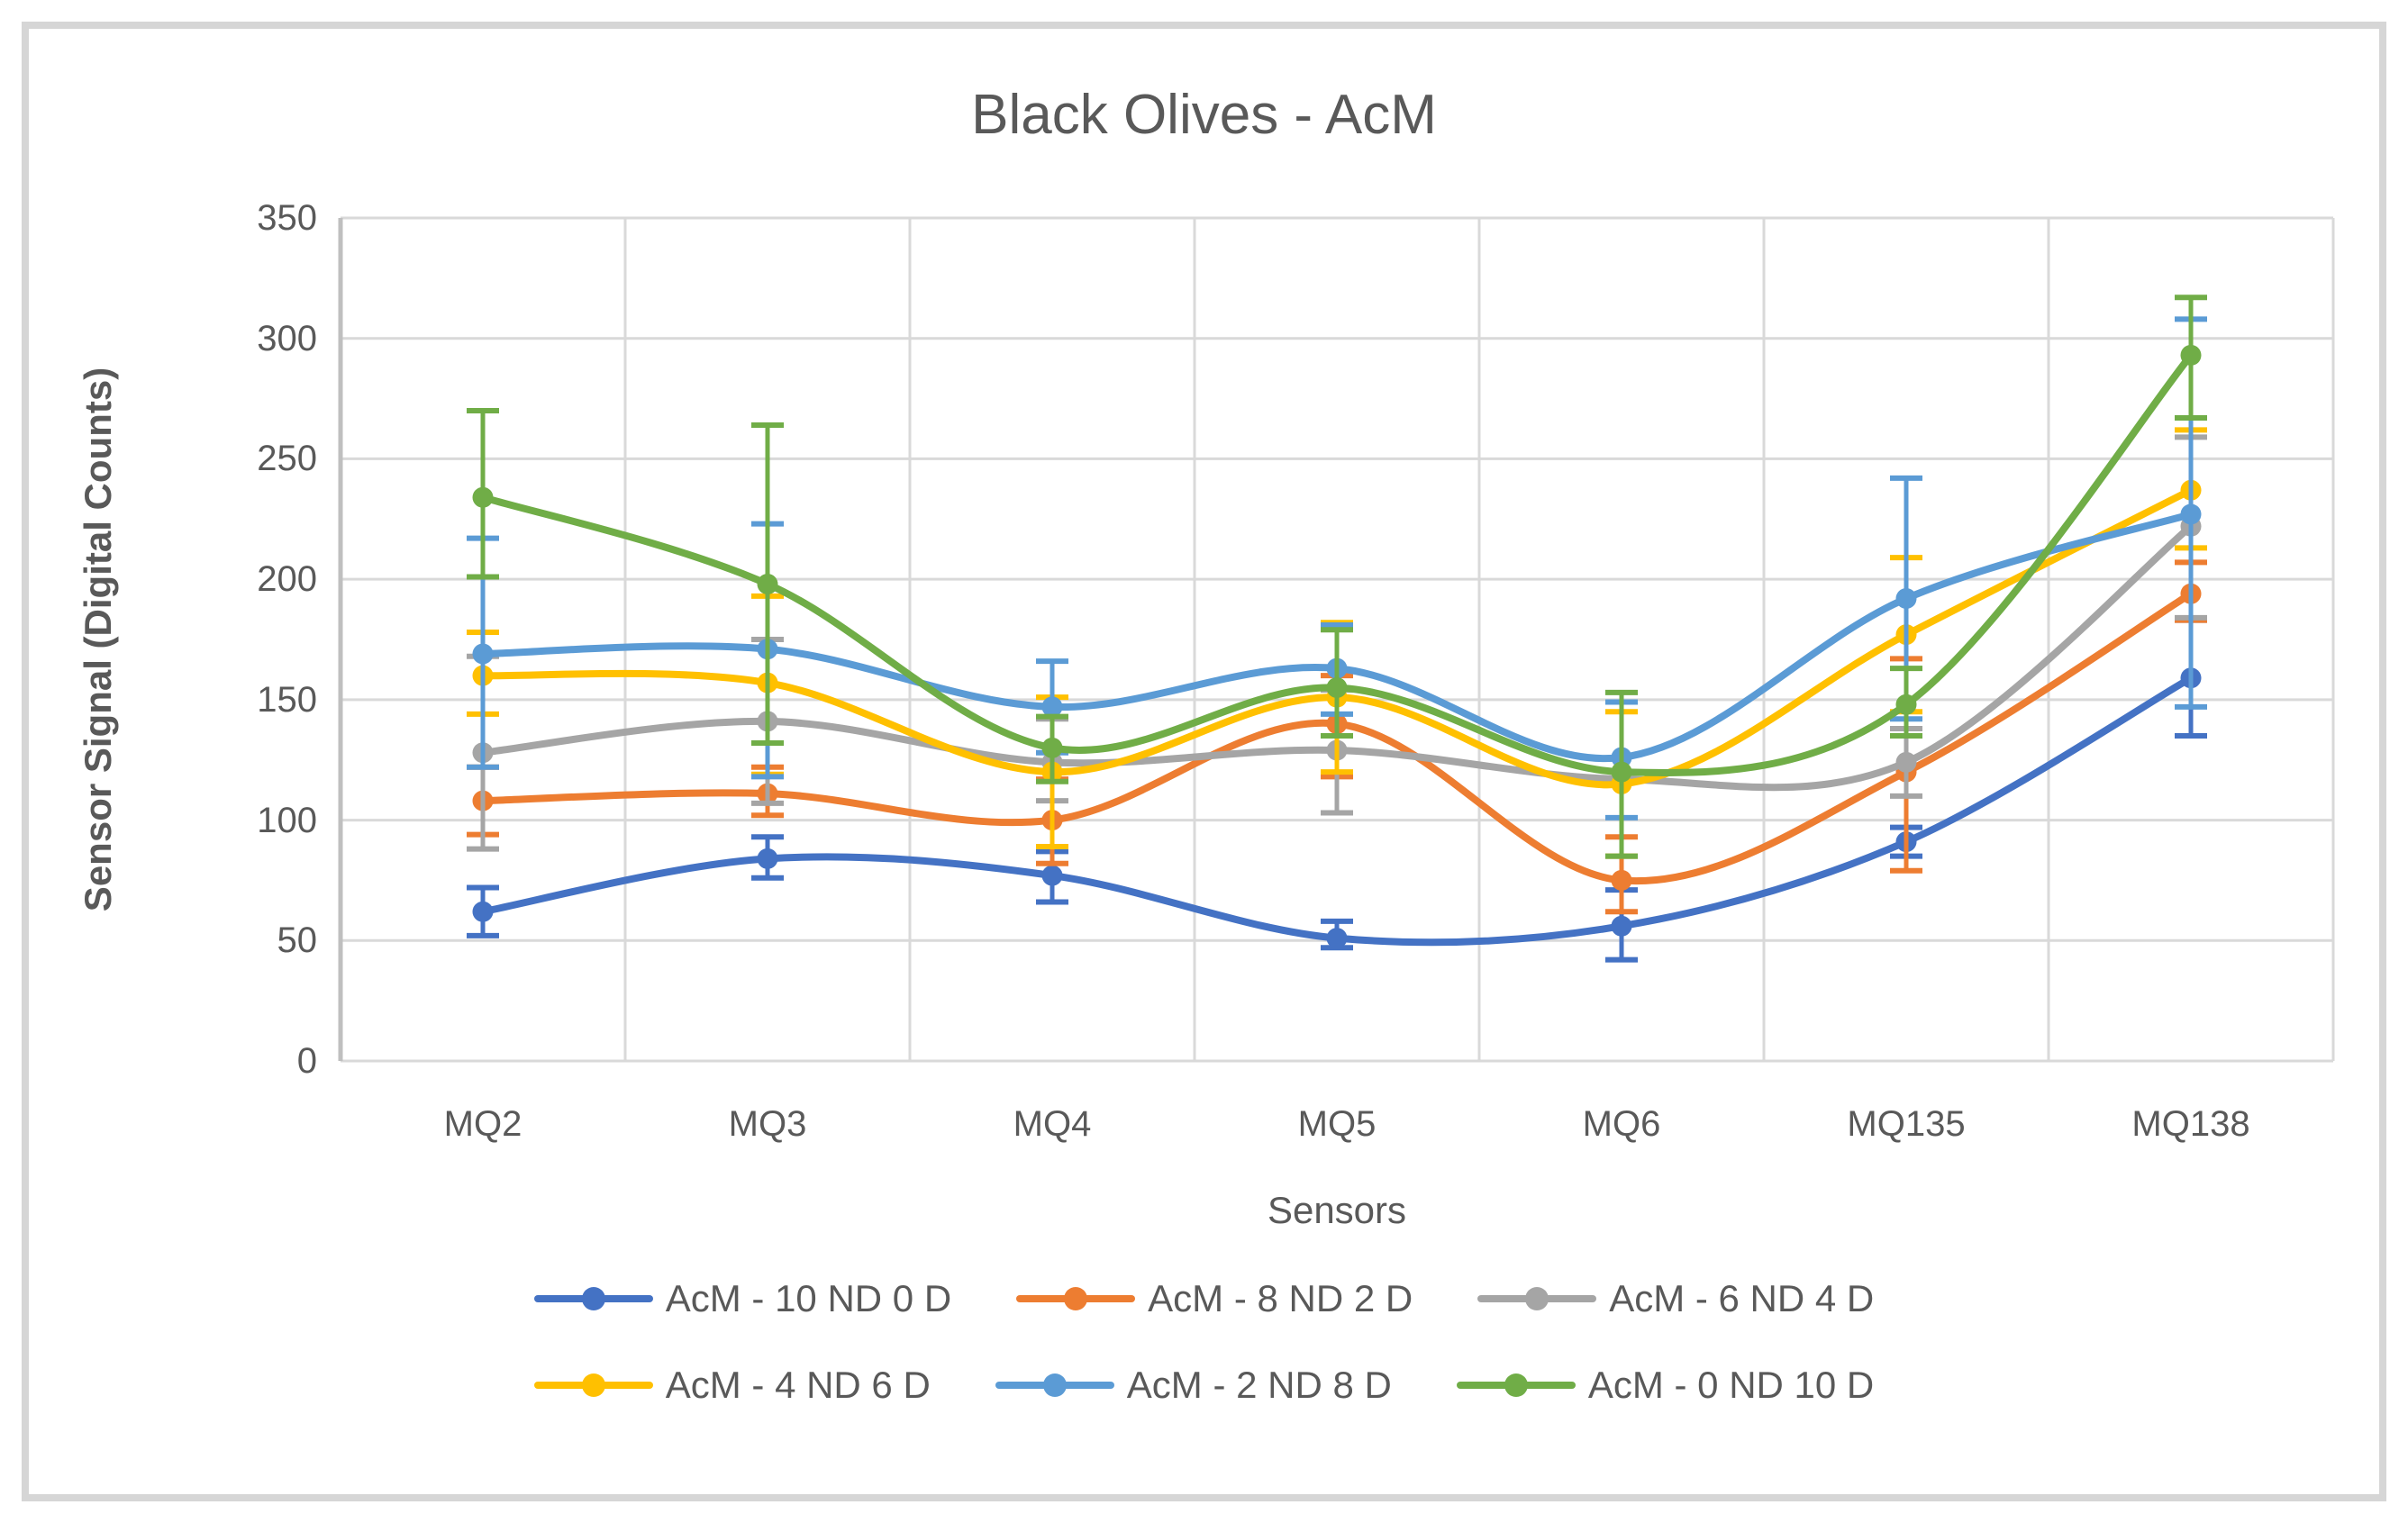 This screenshot has height=1523, width=2408. What do you see at coordinates (1052, 1124) in the screenshot?
I see `x-tick-label: MQ4` at bounding box center [1052, 1124].